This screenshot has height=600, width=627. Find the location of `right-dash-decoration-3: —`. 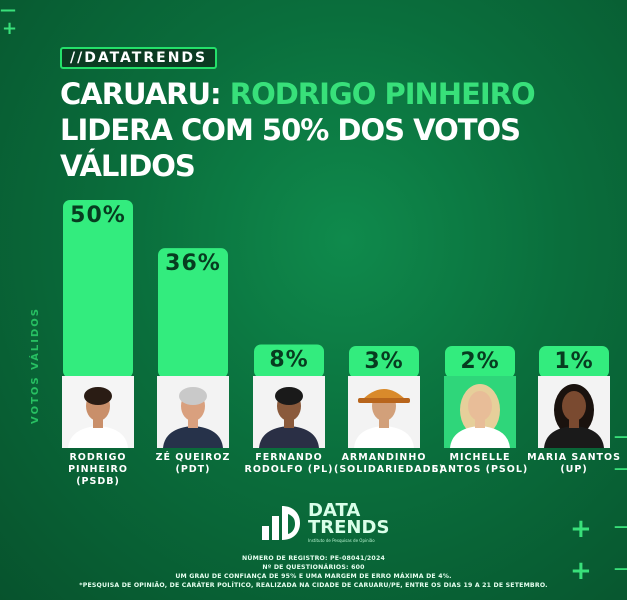

right-dash-decoration-3: — is located at coordinates (620, 527).